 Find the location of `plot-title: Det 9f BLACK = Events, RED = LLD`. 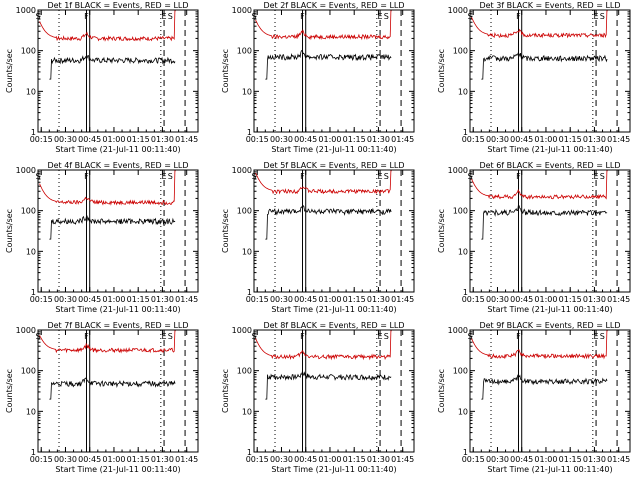

plot-title: Det 9f BLACK = Events, RED = LLD is located at coordinates (549, 325).